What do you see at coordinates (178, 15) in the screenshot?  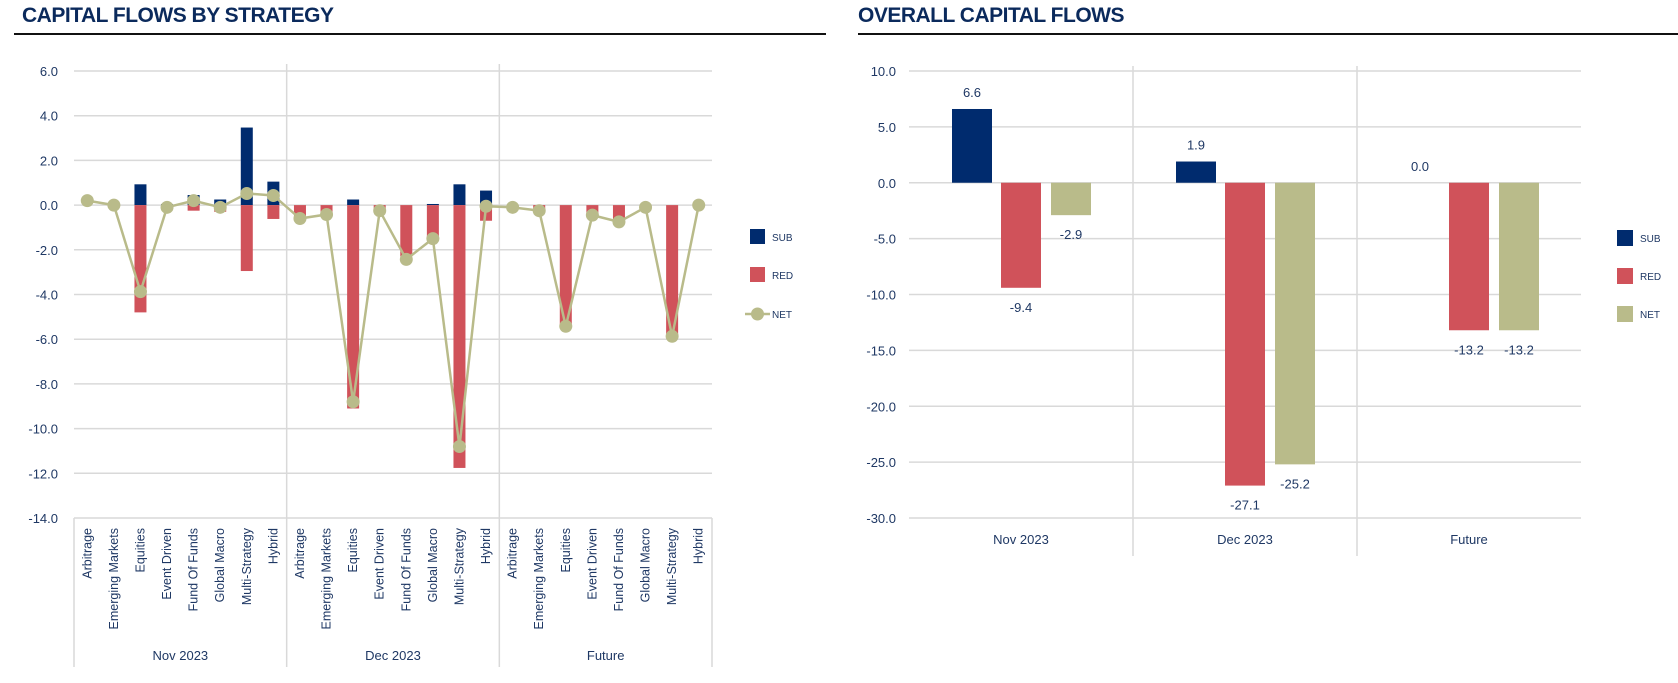 I see `left-chart-title: CAPITAL FLOWS BY STRATEGY` at bounding box center [178, 15].